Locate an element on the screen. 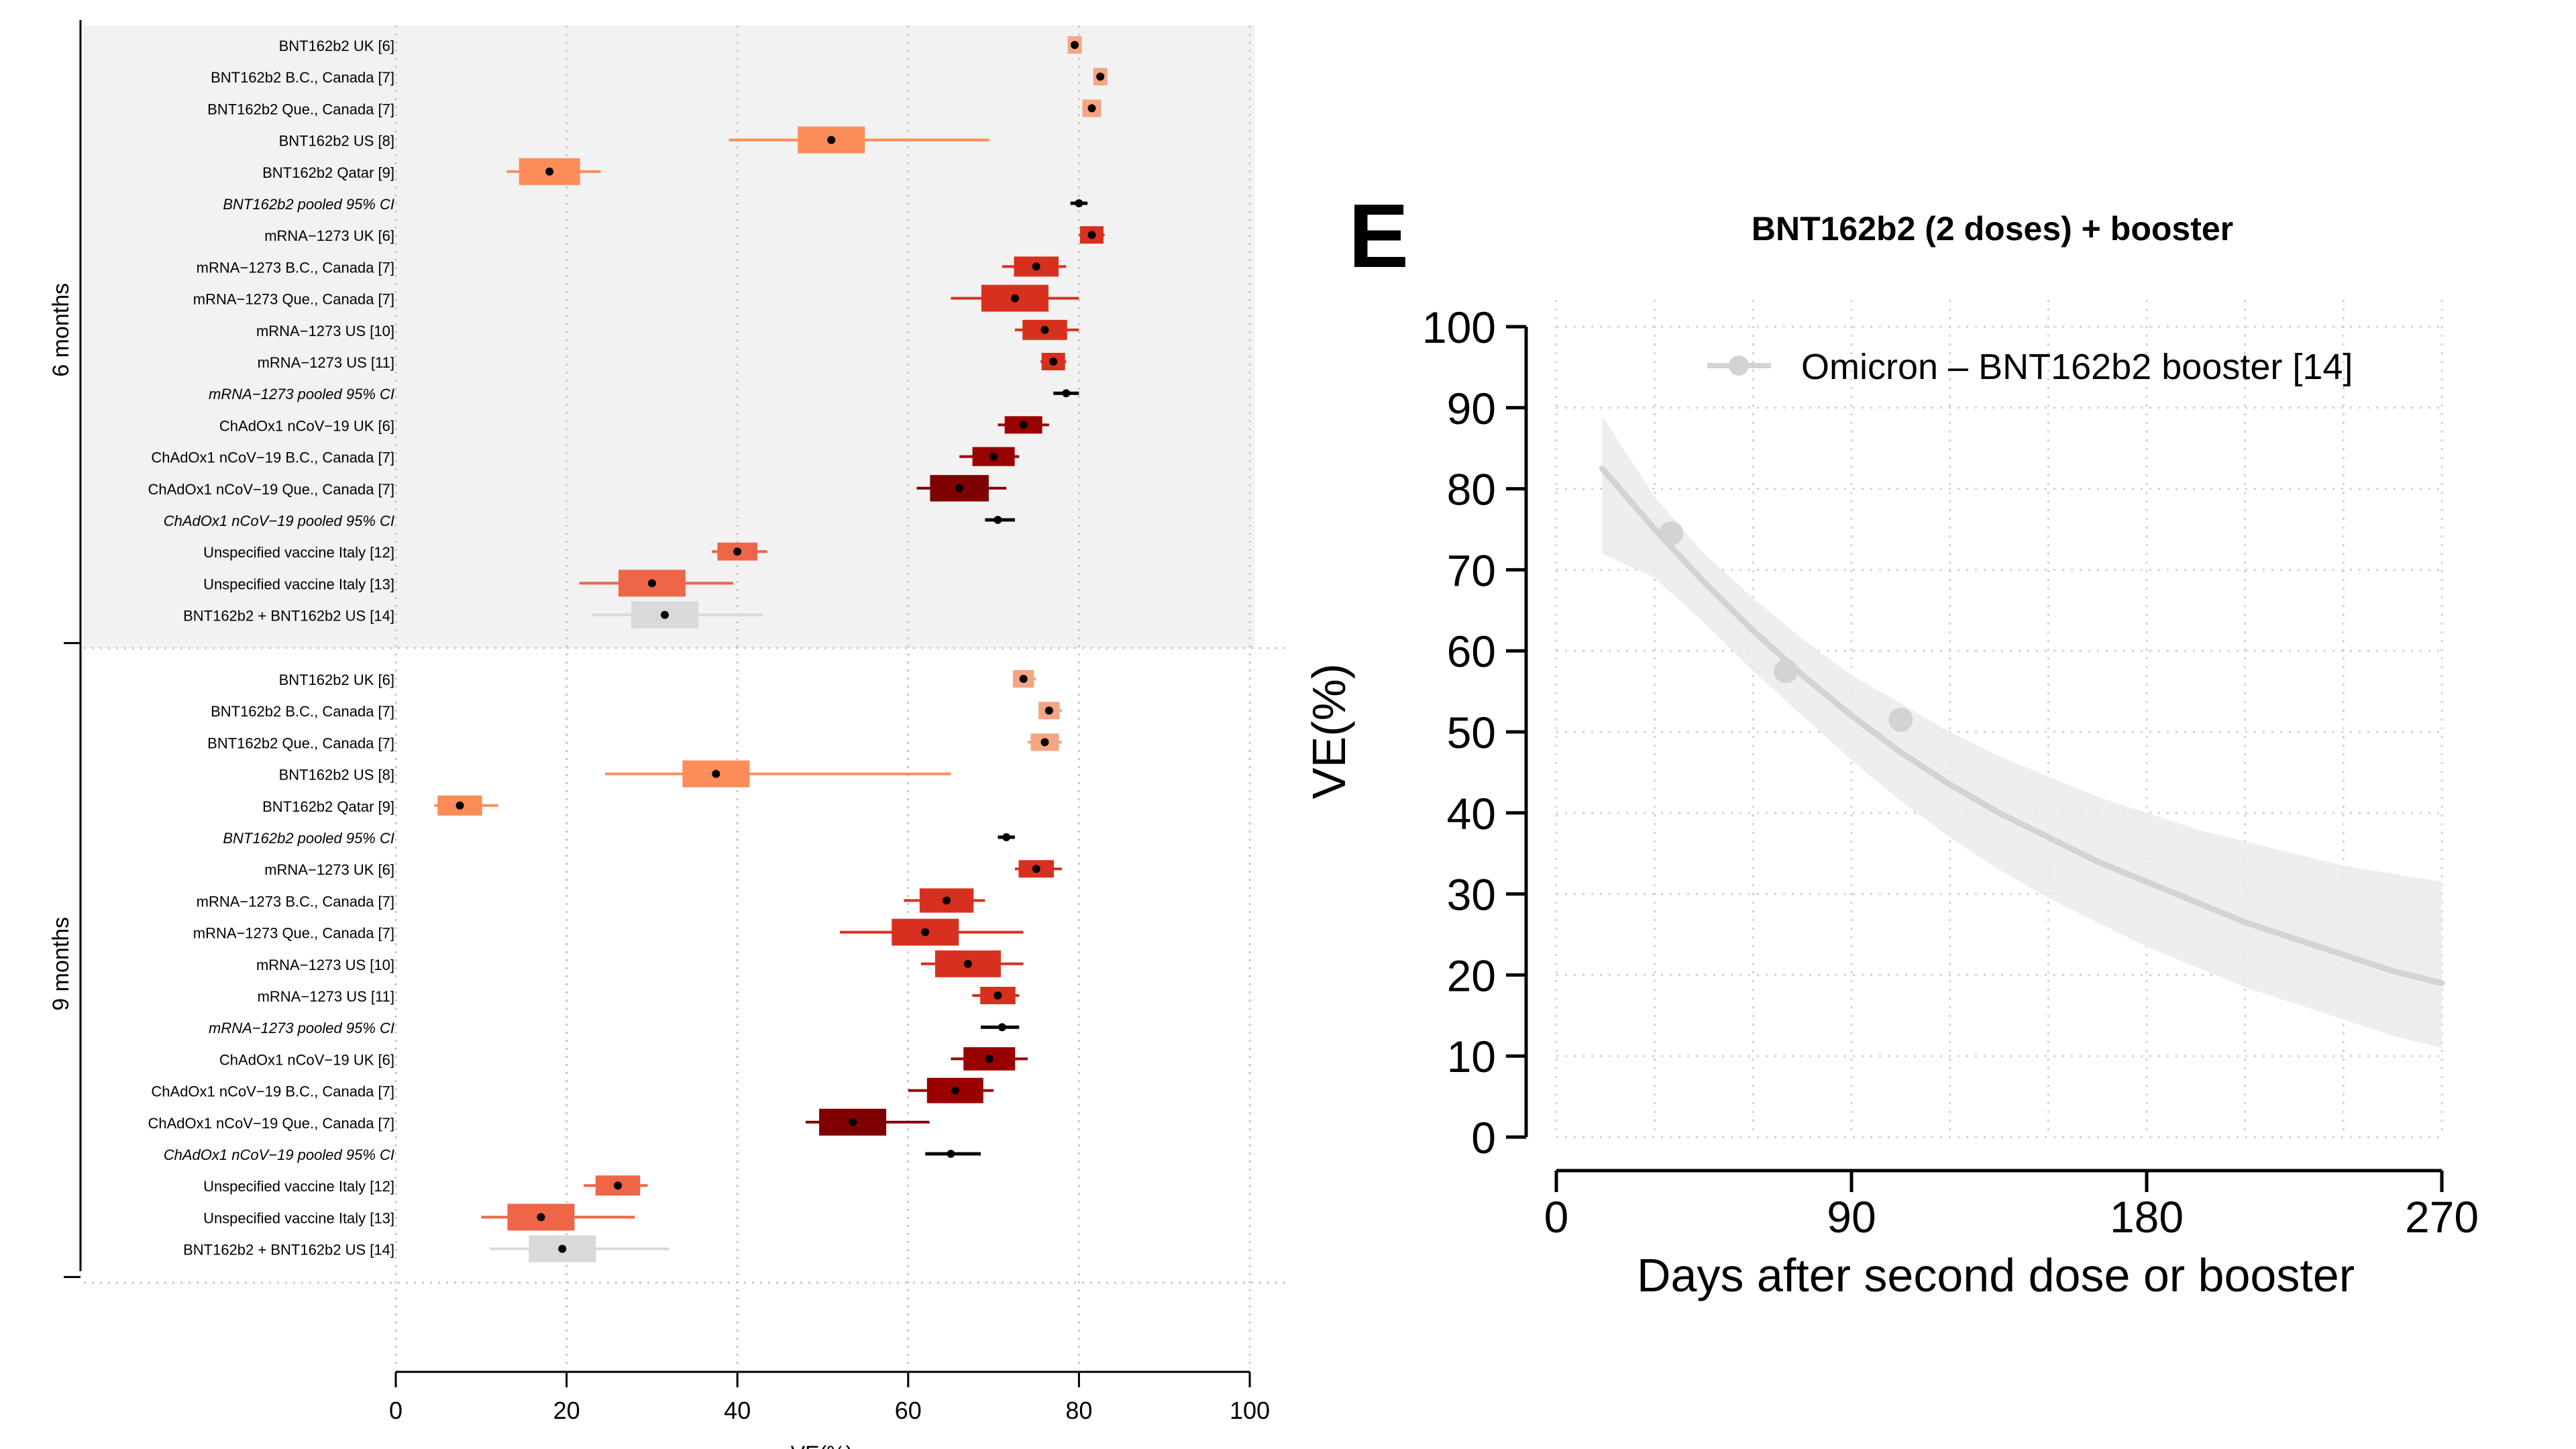 The height and width of the screenshot is (1449, 2576). confidence-band is located at coordinates (2022, 732).